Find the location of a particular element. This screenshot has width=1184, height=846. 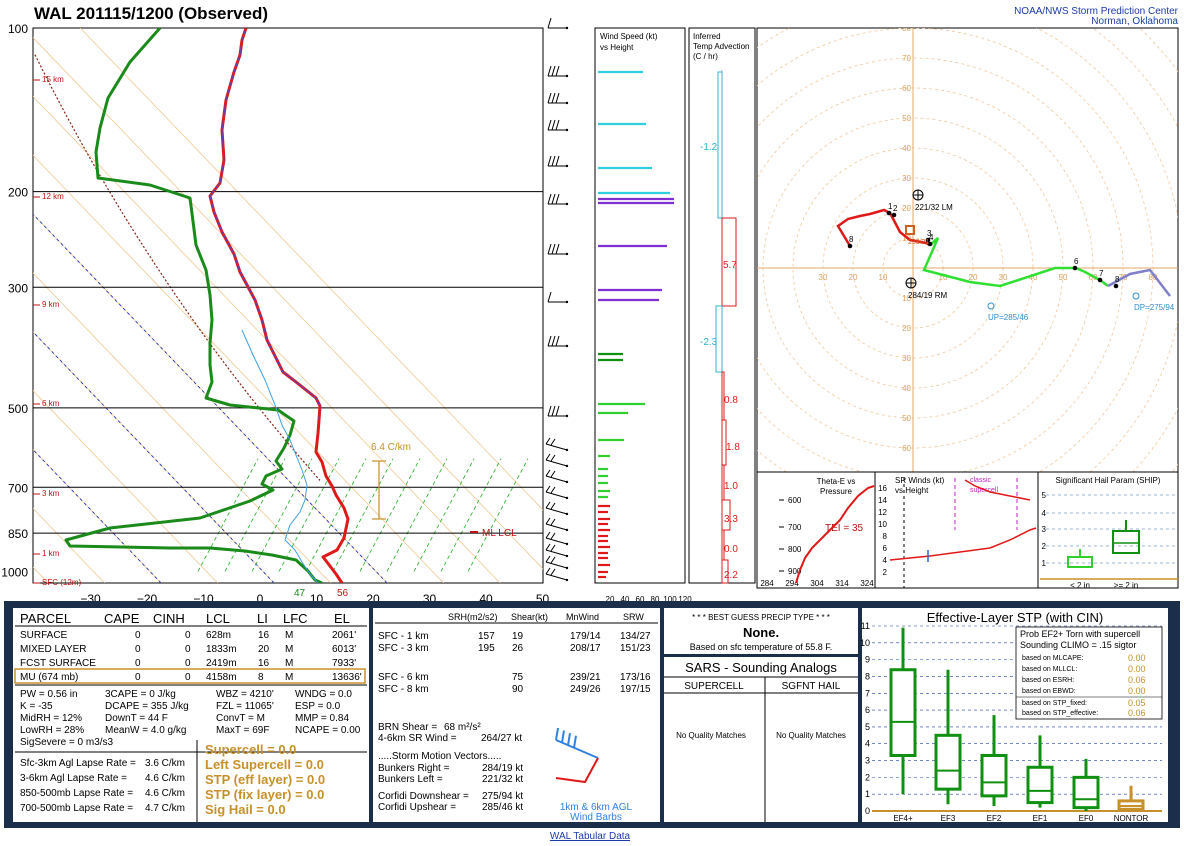

kinematics-srw: 151/23 is located at coordinates (635, 648).